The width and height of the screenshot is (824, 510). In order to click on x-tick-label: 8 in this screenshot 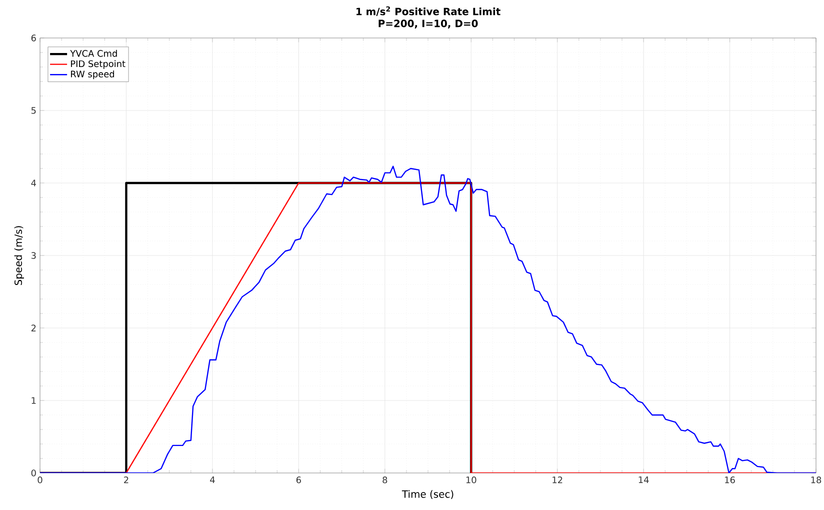, I will do `click(385, 480)`.